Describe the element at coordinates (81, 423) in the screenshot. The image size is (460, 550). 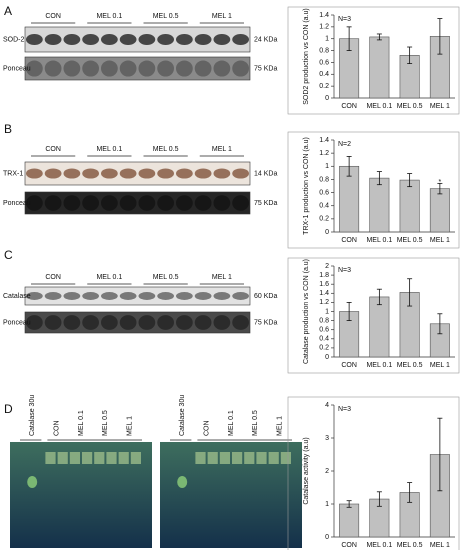
I see `gel-lane-label: MEL 0.1` at that location.